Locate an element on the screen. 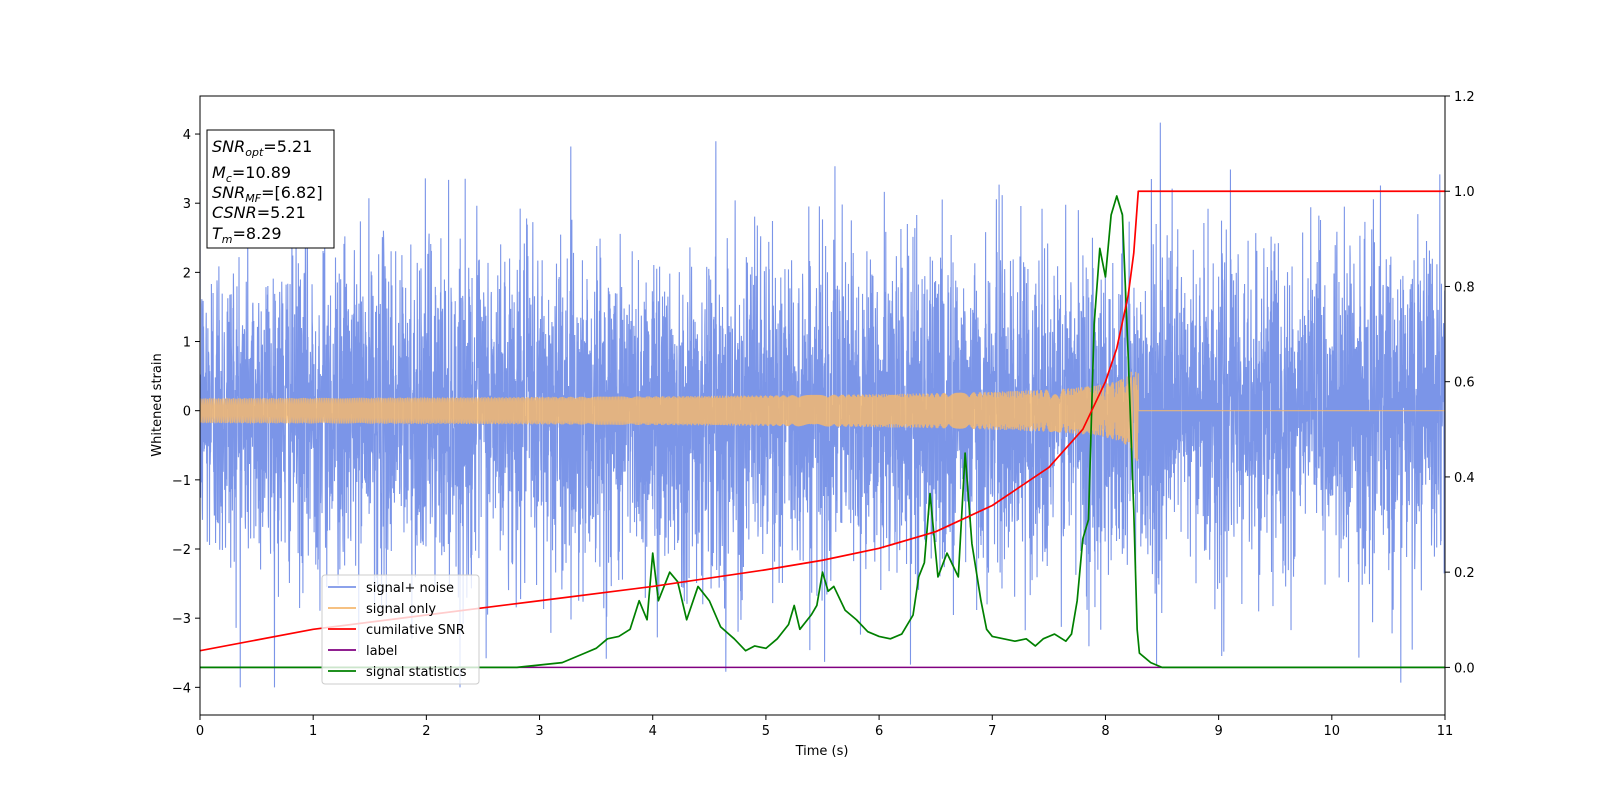 The height and width of the screenshot is (800, 1600). x-tick-label: 10 is located at coordinates (1332, 731).